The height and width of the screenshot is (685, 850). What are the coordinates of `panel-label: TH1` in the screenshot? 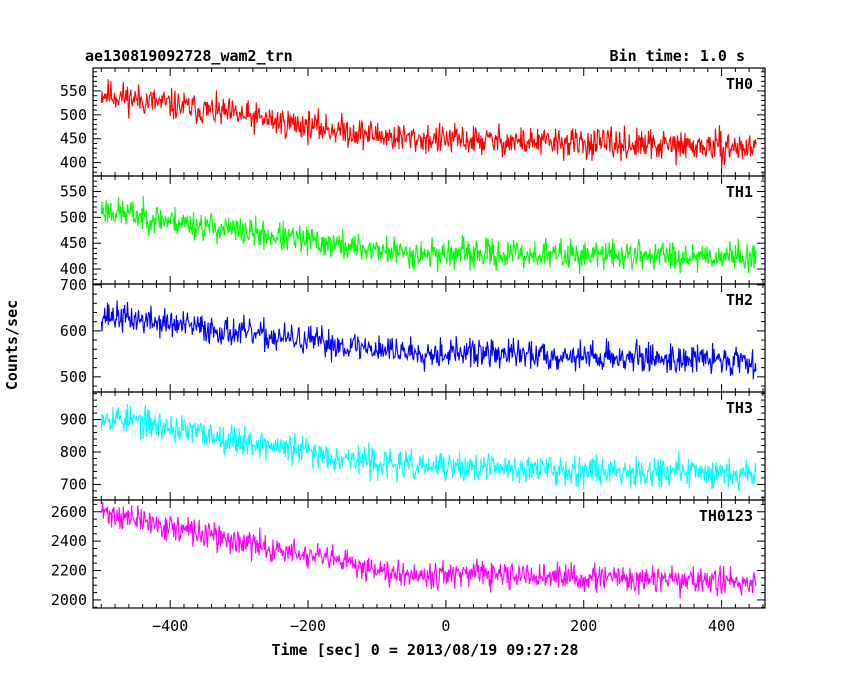 It's located at (739, 192).